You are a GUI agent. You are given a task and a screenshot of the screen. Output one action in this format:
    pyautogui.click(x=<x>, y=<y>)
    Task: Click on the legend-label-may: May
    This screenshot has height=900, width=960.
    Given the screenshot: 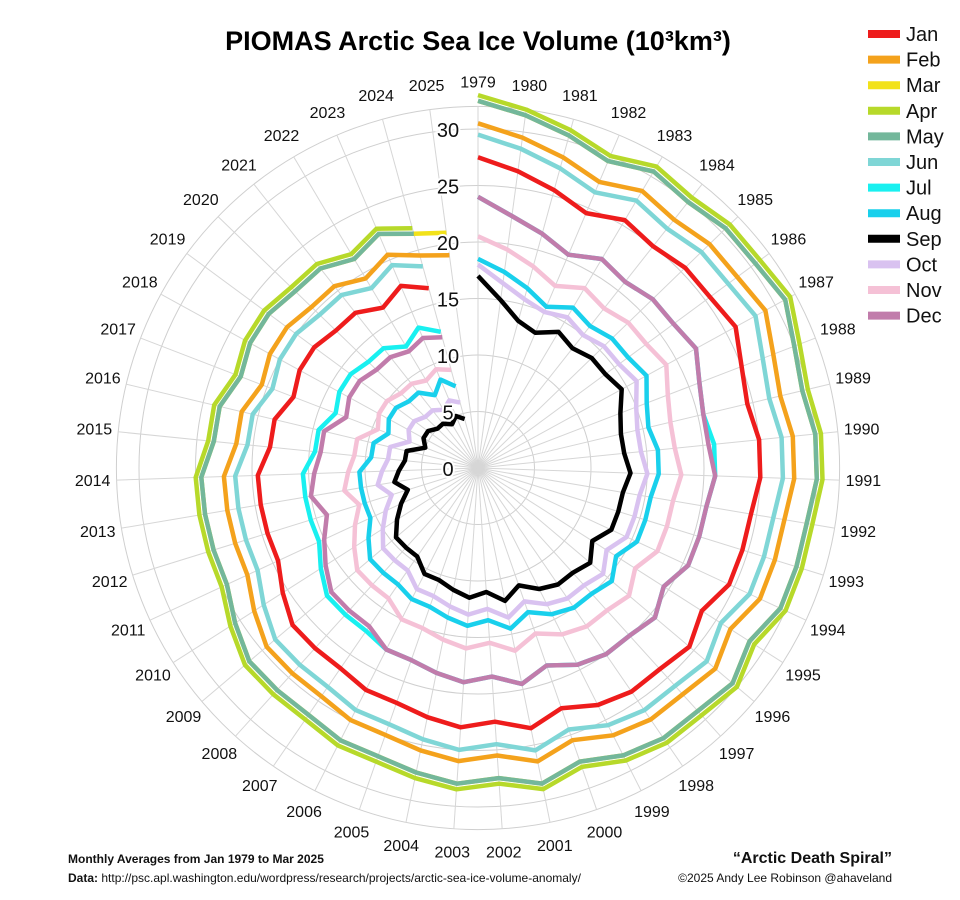 What is the action you would take?
    pyautogui.click(x=925, y=137)
    